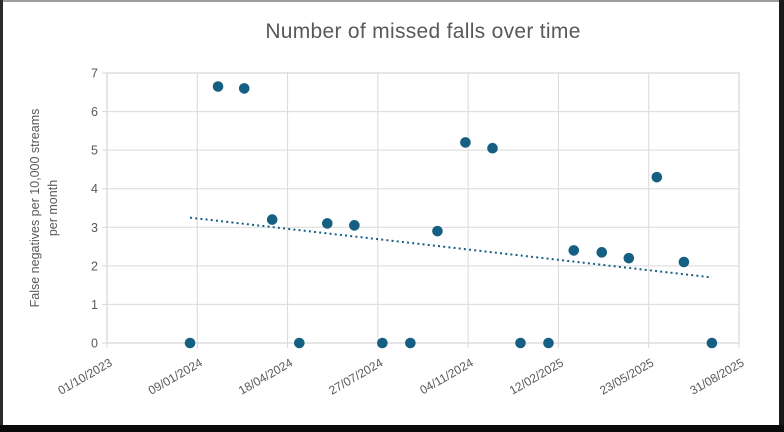  Describe the element at coordinates (1, 216) in the screenshot. I see `frame-border-left` at that location.